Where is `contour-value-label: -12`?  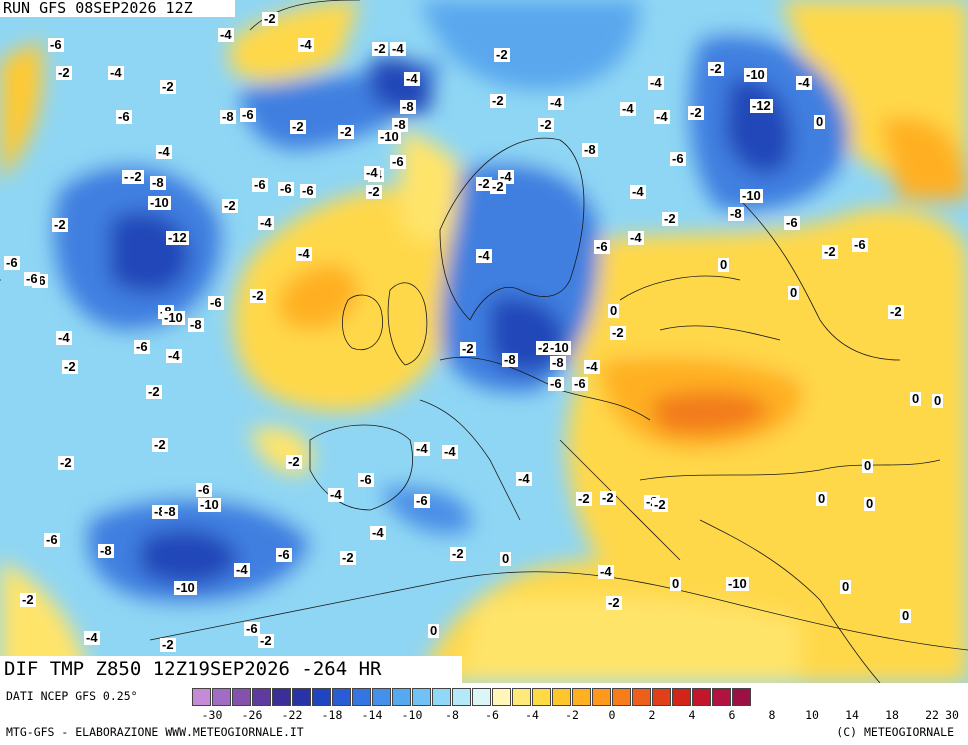 contour-value-label: -12 is located at coordinates (761, 105).